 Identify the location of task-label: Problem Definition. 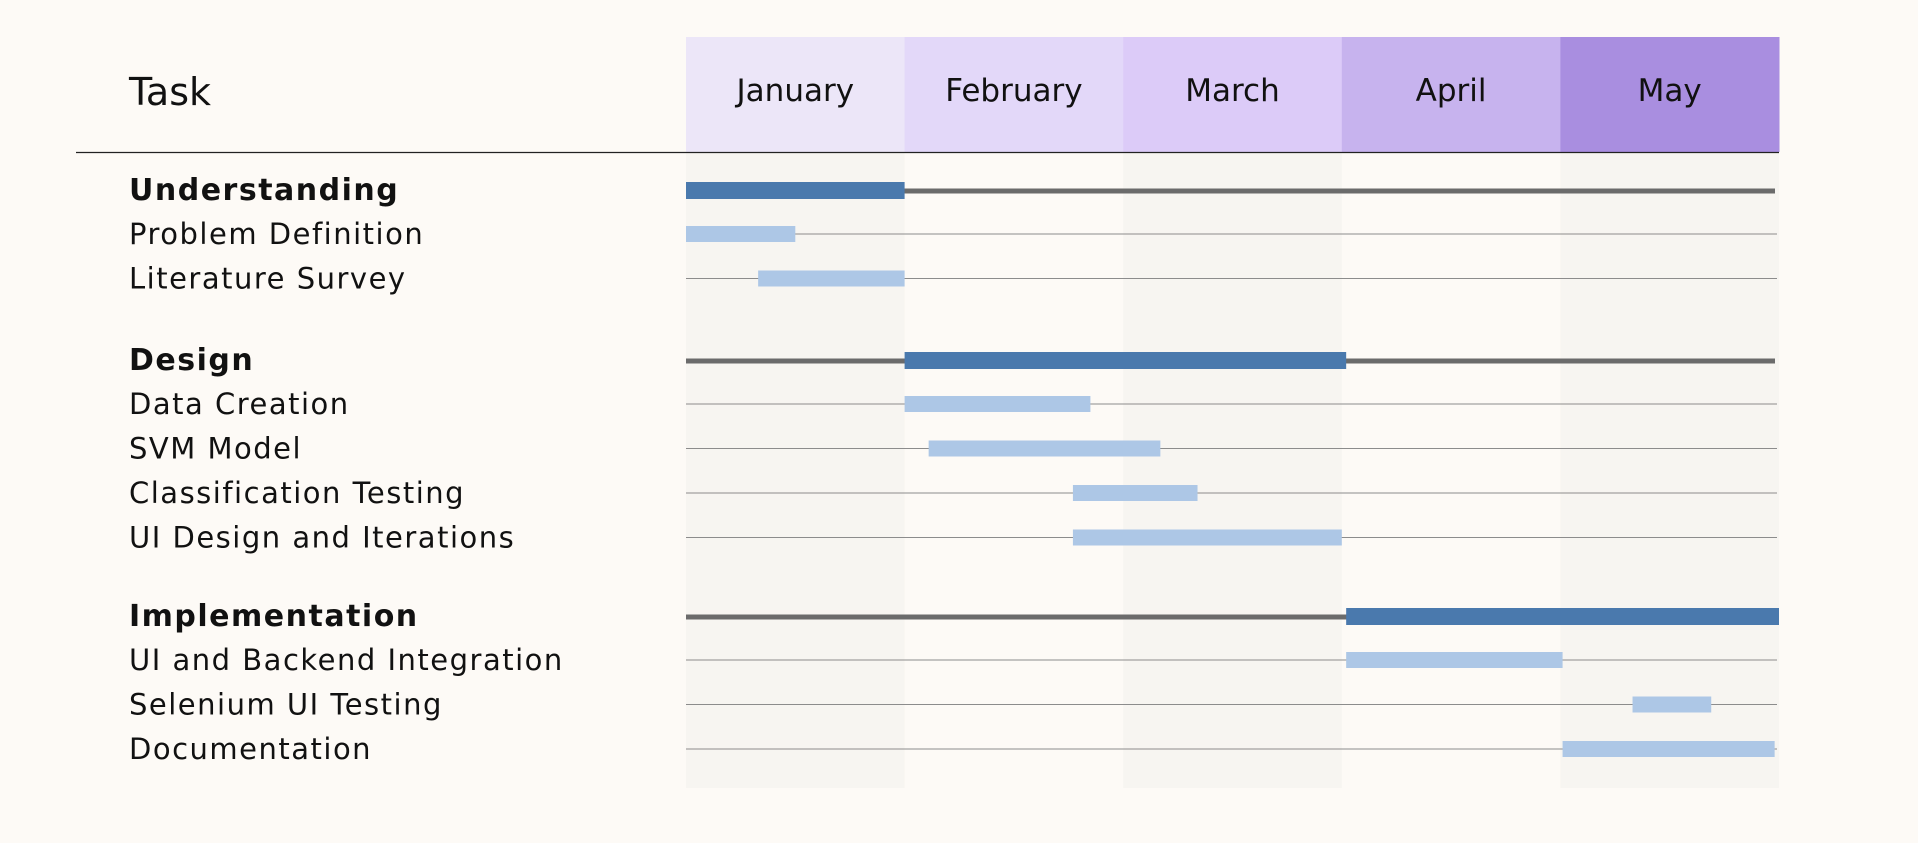
(276, 234).